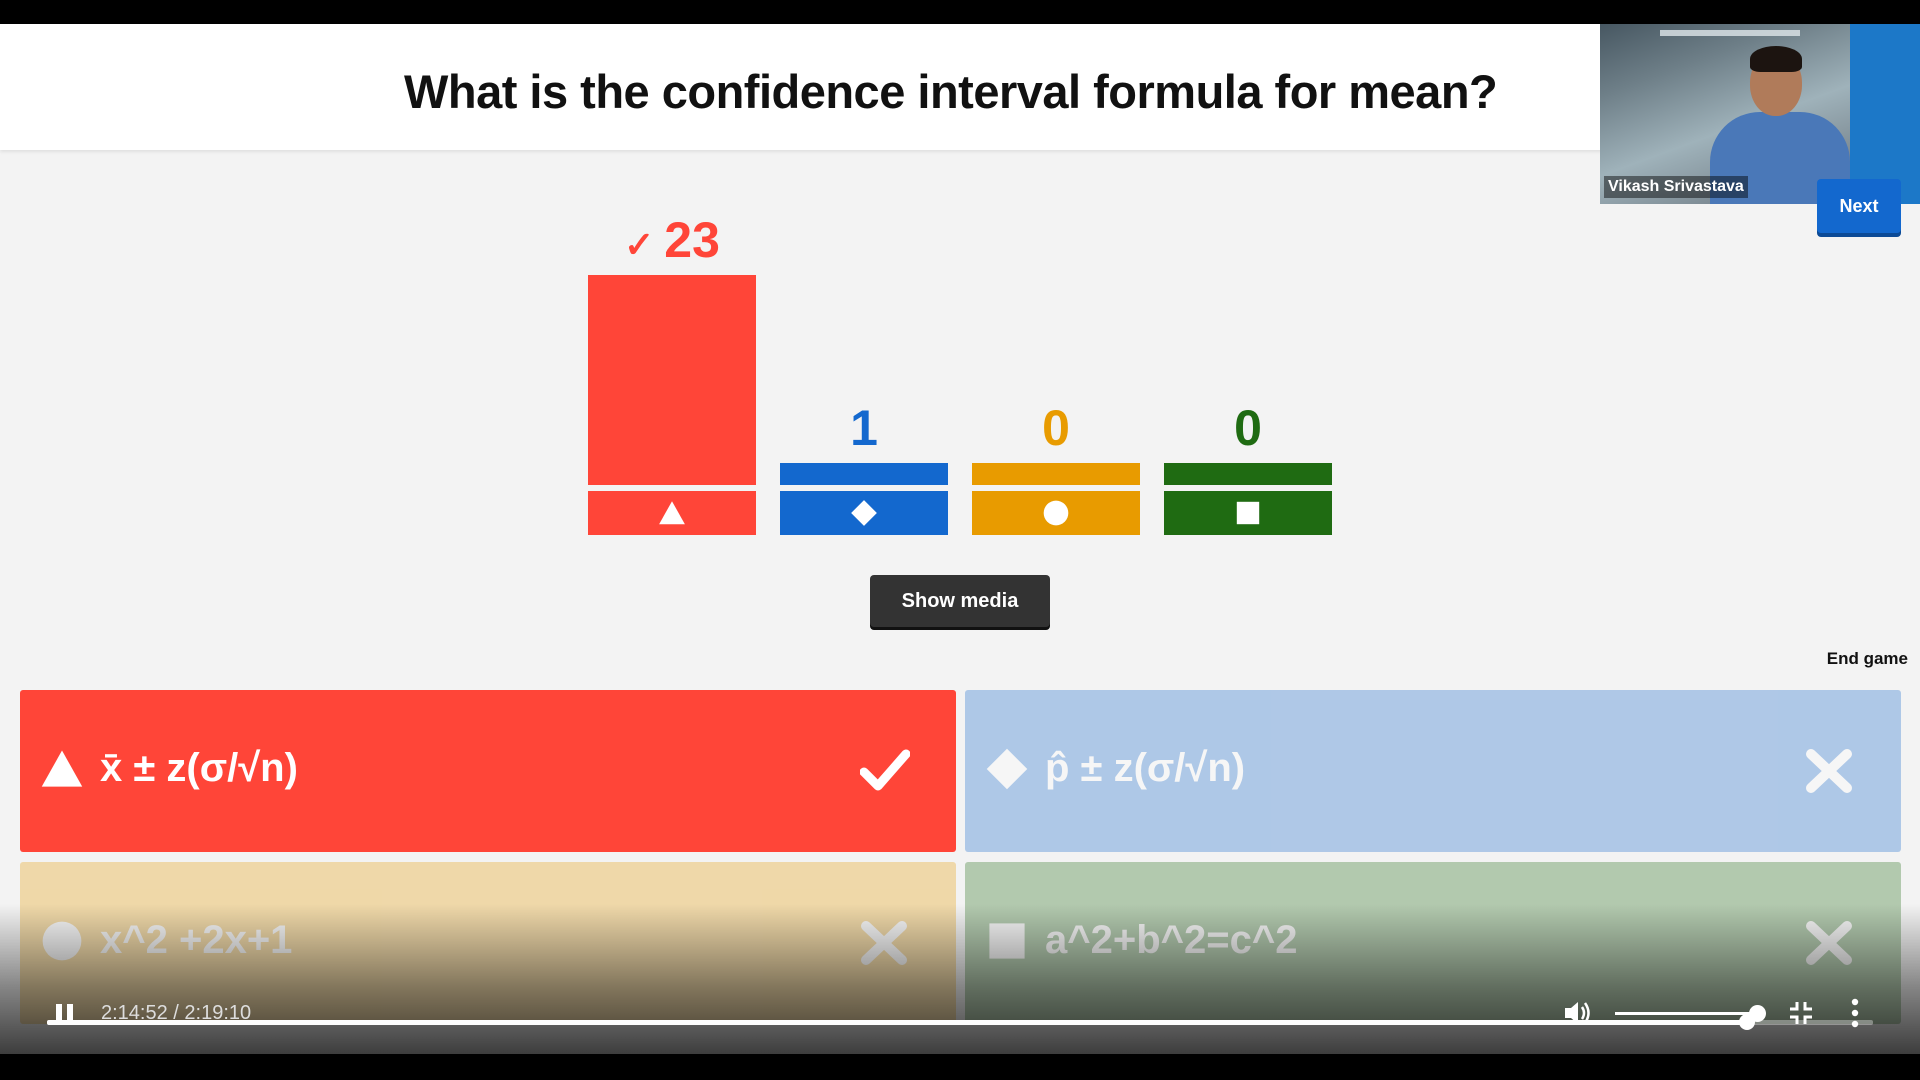 Image resolution: width=1920 pixels, height=1080 pixels. I want to click on result-bar-triangle, so click(672, 380).